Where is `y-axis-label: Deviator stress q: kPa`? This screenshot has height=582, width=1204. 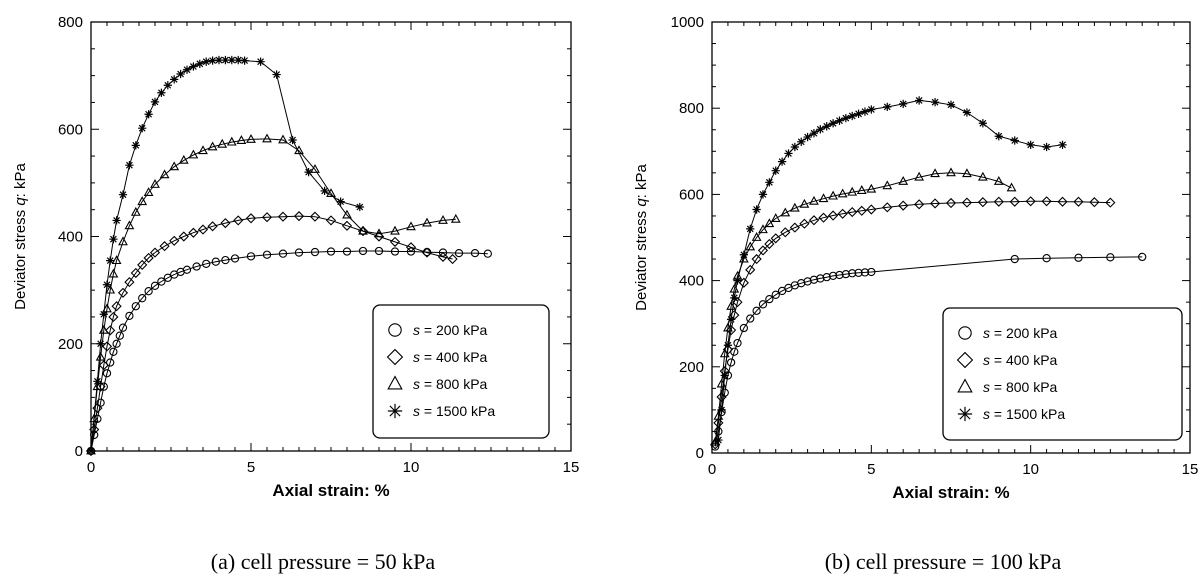
y-axis-label: Deviator stress q: kPa is located at coordinates (20, 235).